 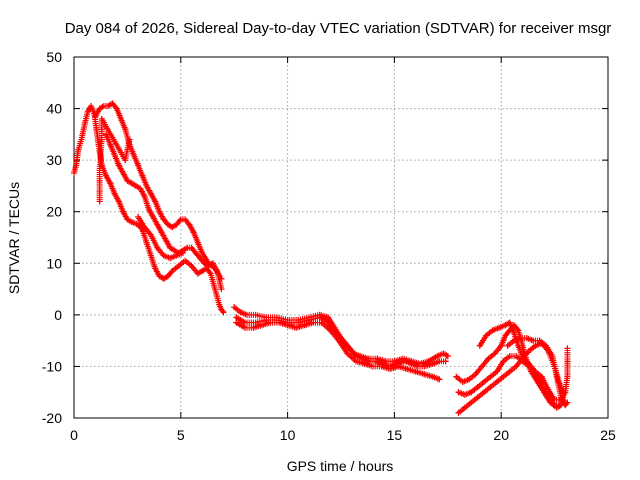 What do you see at coordinates (288, 435) in the screenshot?
I see `x-tick-label: 10` at bounding box center [288, 435].